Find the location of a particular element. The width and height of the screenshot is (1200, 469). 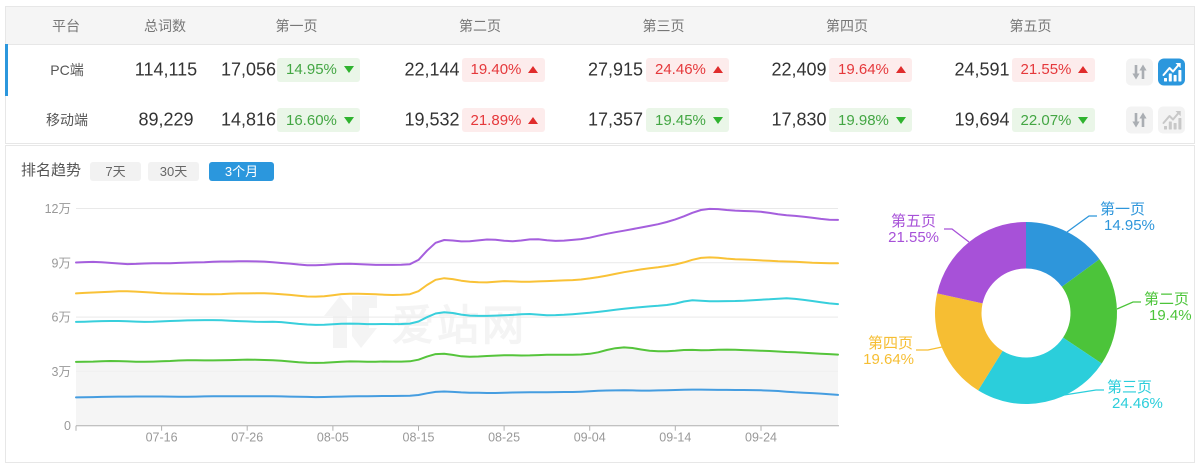

svg-text: 19.64% is located at coordinates (888, 359).